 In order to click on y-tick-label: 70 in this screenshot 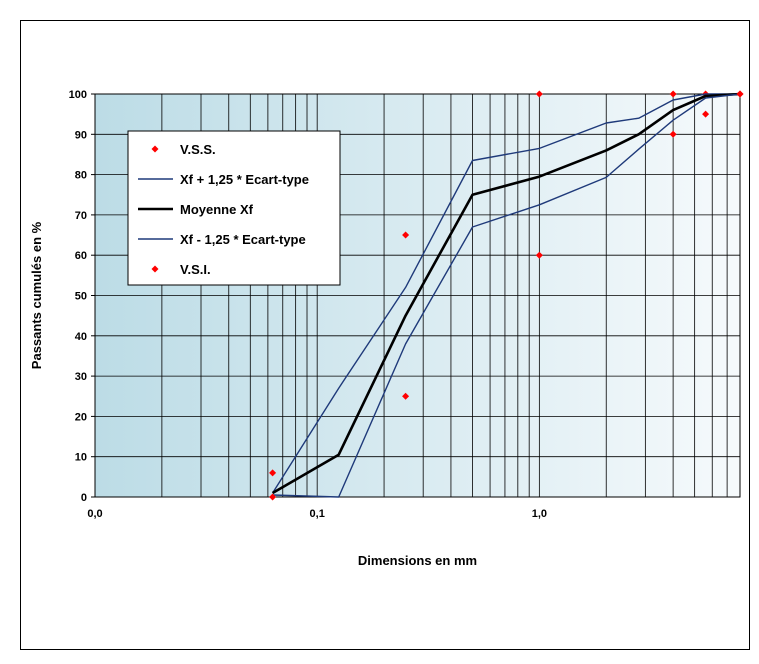, I will do `click(81, 216)`.